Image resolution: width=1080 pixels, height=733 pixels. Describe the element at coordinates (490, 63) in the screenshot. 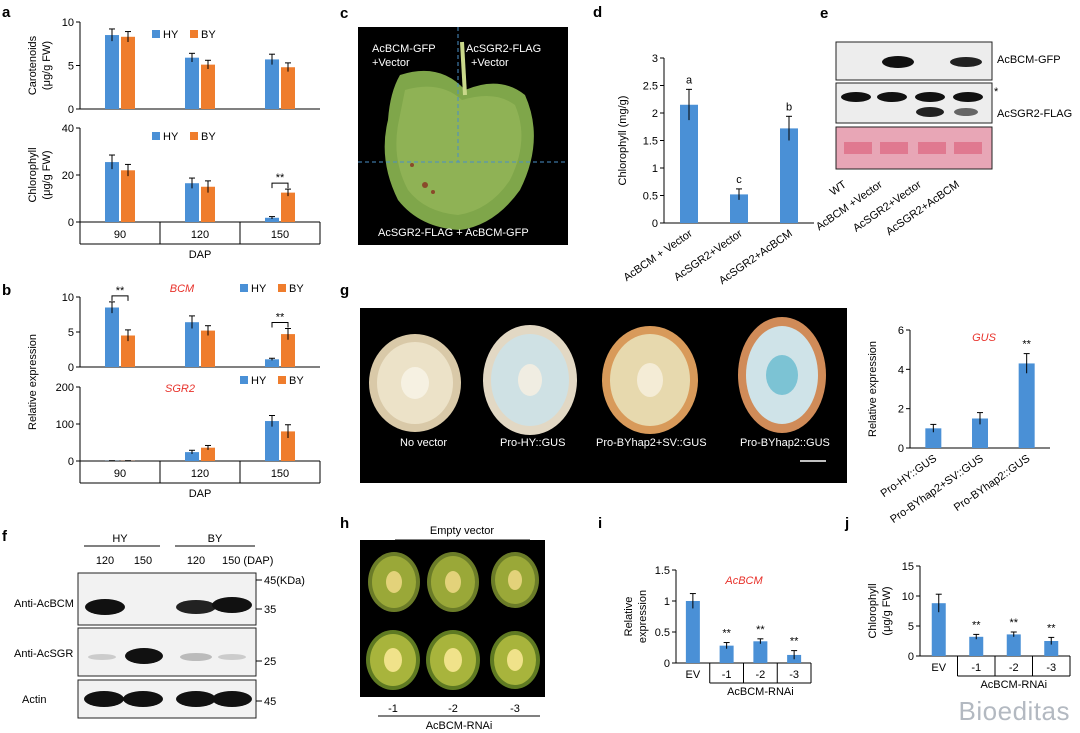

I see `panel-c-tr2: +Vector` at that location.